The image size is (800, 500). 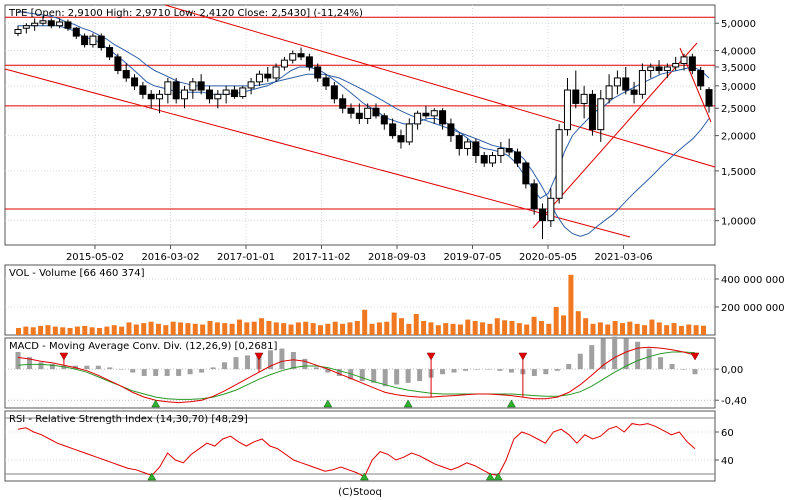 I want to click on rsi-line, so click(x=356, y=452).